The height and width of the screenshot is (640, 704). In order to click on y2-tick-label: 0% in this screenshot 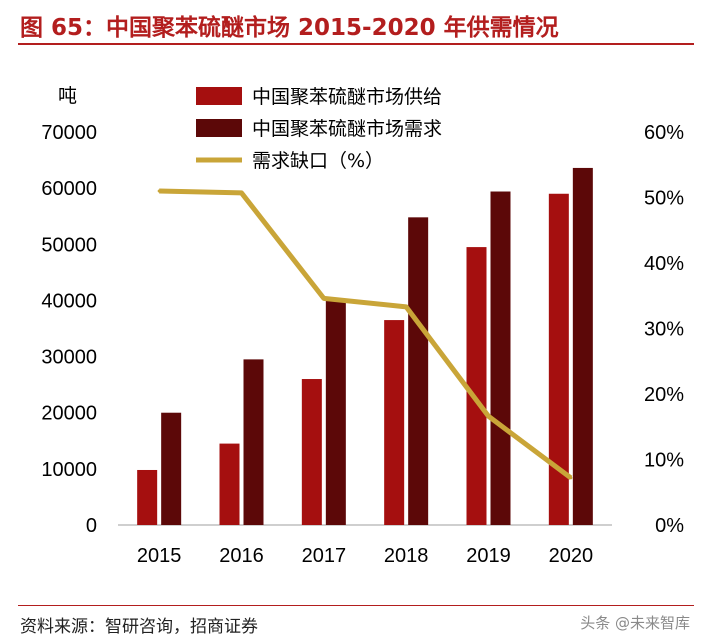, I will do `click(669, 526)`.